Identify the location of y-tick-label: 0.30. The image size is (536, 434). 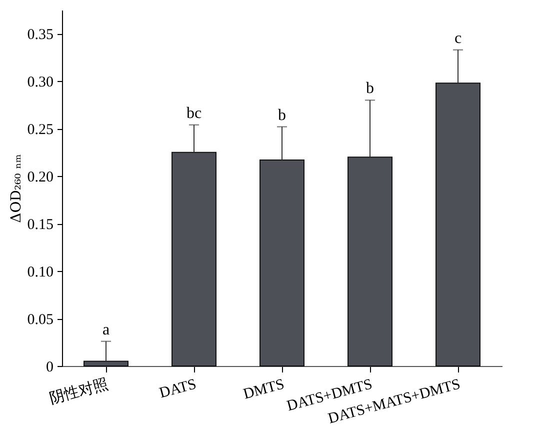
(40, 82).